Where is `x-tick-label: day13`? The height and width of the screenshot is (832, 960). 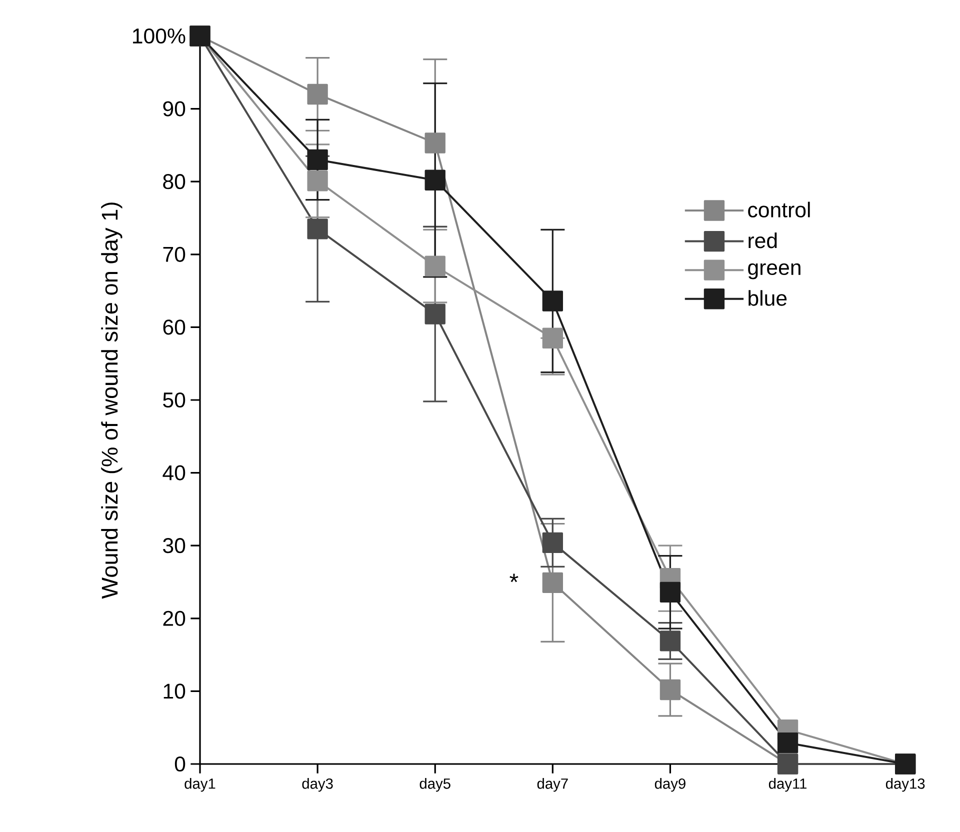
x-tick-label: day13 is located at coordinates (905, 785).